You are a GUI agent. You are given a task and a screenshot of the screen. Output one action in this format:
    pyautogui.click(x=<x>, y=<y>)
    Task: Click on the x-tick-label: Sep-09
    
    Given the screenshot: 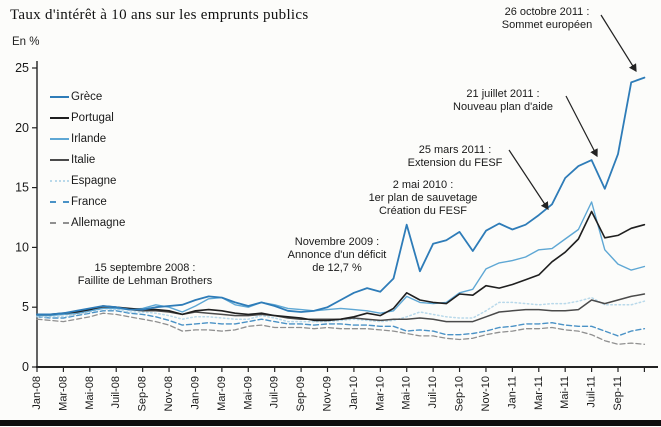 What is the action you would take?
    pyautogui.click(x=301, y=393)
    